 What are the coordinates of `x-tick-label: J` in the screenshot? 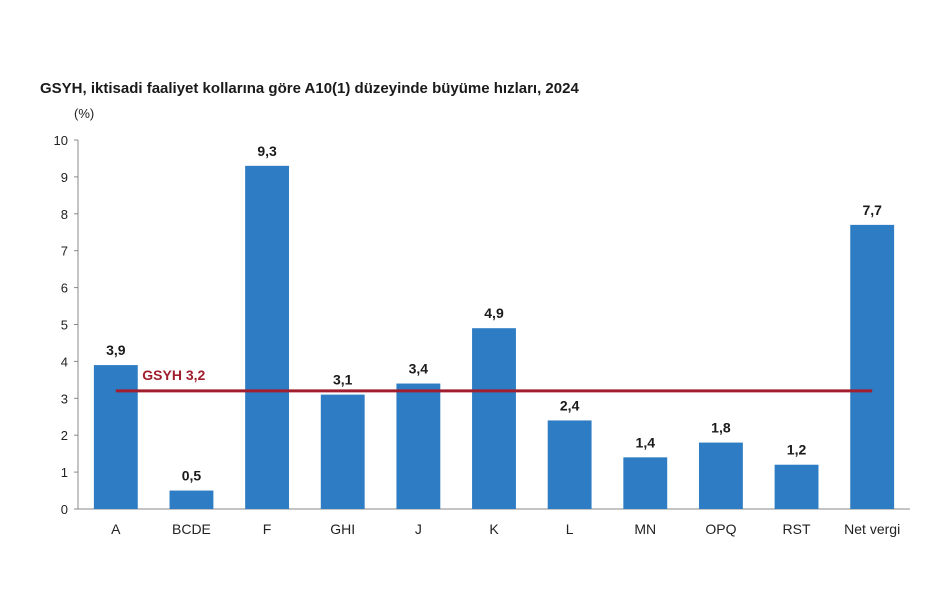 It's located at (418, 529).